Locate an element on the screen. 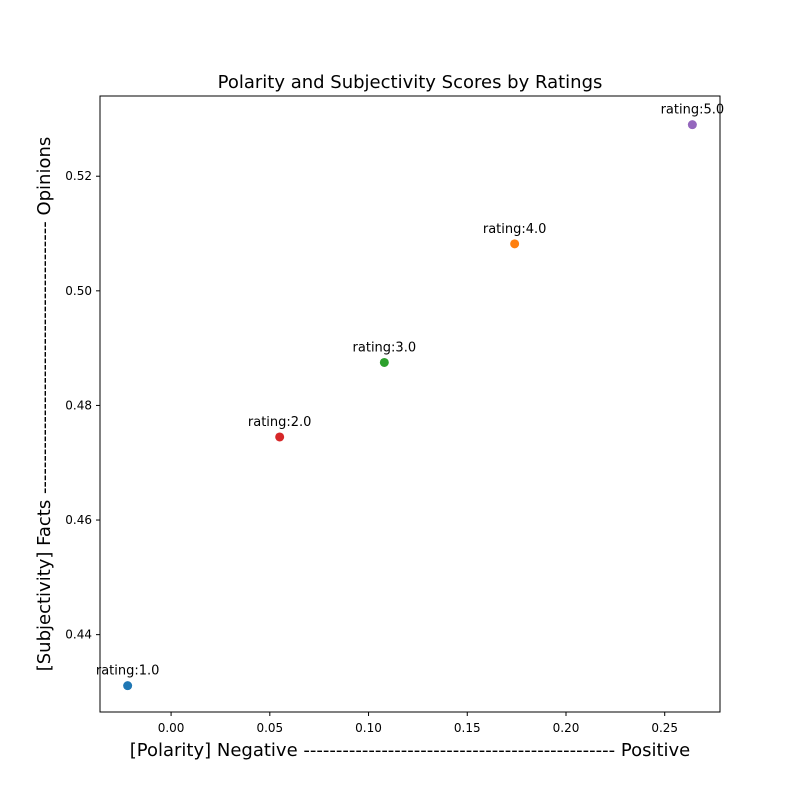 The image size is (800, 800). data-point-label: rating:1.0 is located at coordinates (128, 671).